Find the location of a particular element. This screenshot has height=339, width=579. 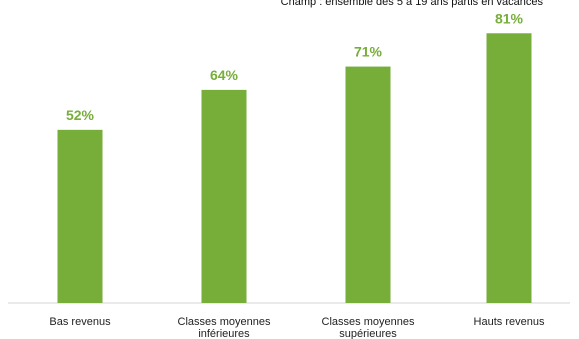

x-tick-label-4: Hauts revenus is located at coordinates (509, 322).